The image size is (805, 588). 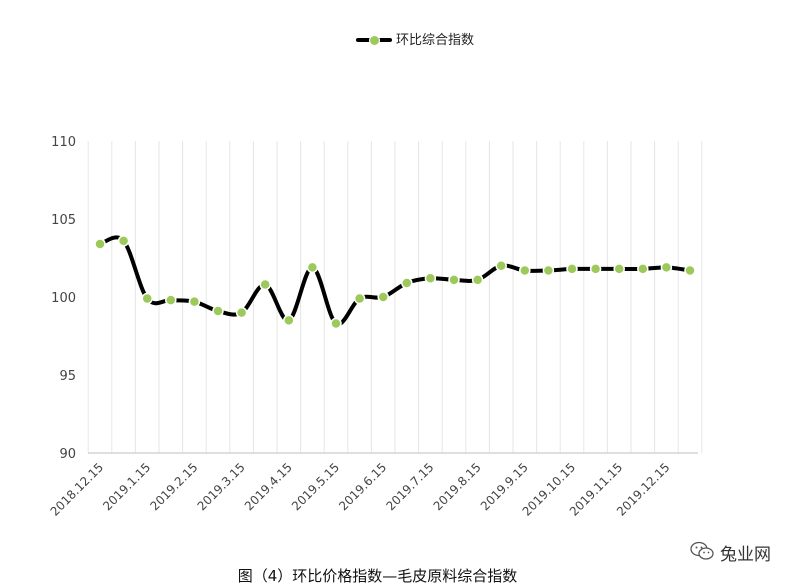 I want to click on x-tick-label: 2019.6.15, so click(x=362, y=486).